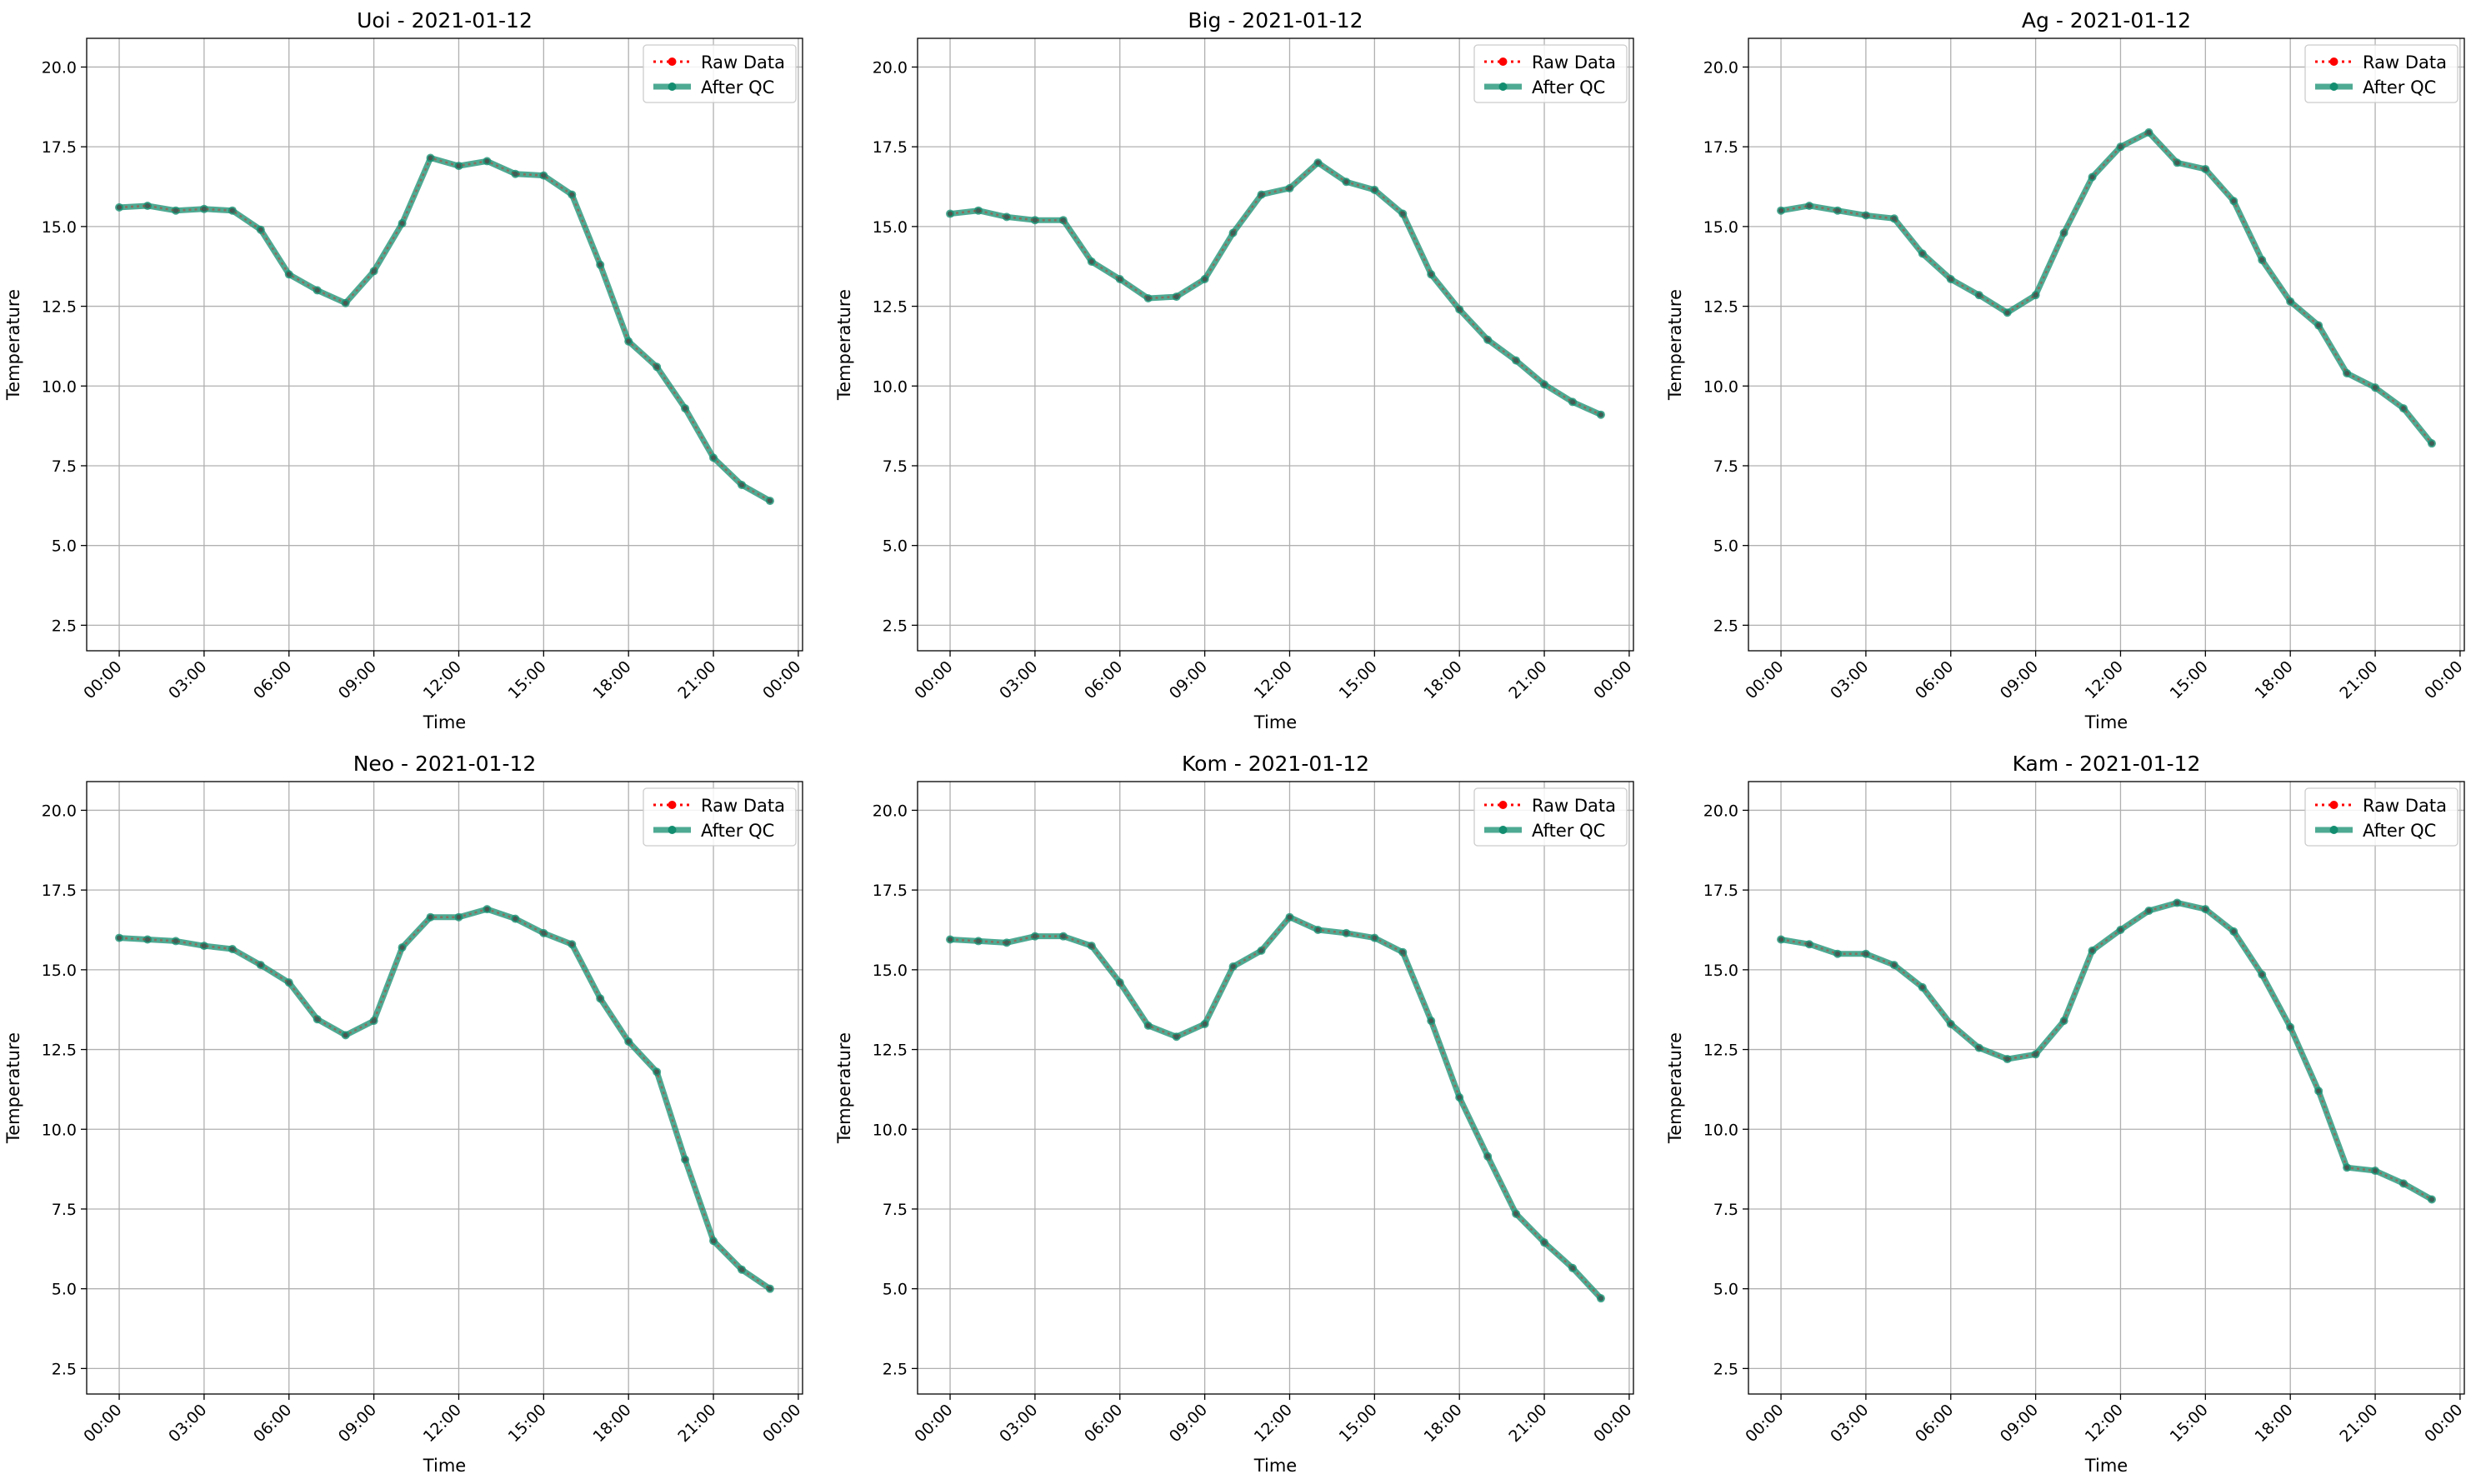 This screenshot has width=2486, height=1484. What do you see at coordinates (1275, 1108) in the screenshot?
I see `series-raw-points` at bounding box center [1275, 1108].